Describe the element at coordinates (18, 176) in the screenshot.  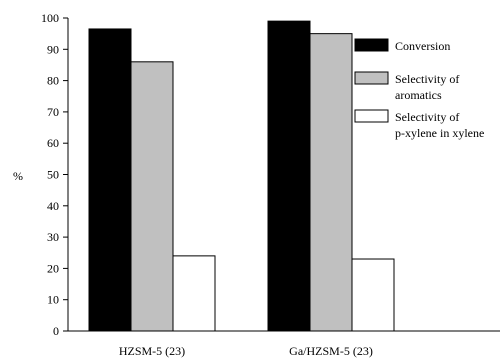
I see `y-axis-label: %` at that location.